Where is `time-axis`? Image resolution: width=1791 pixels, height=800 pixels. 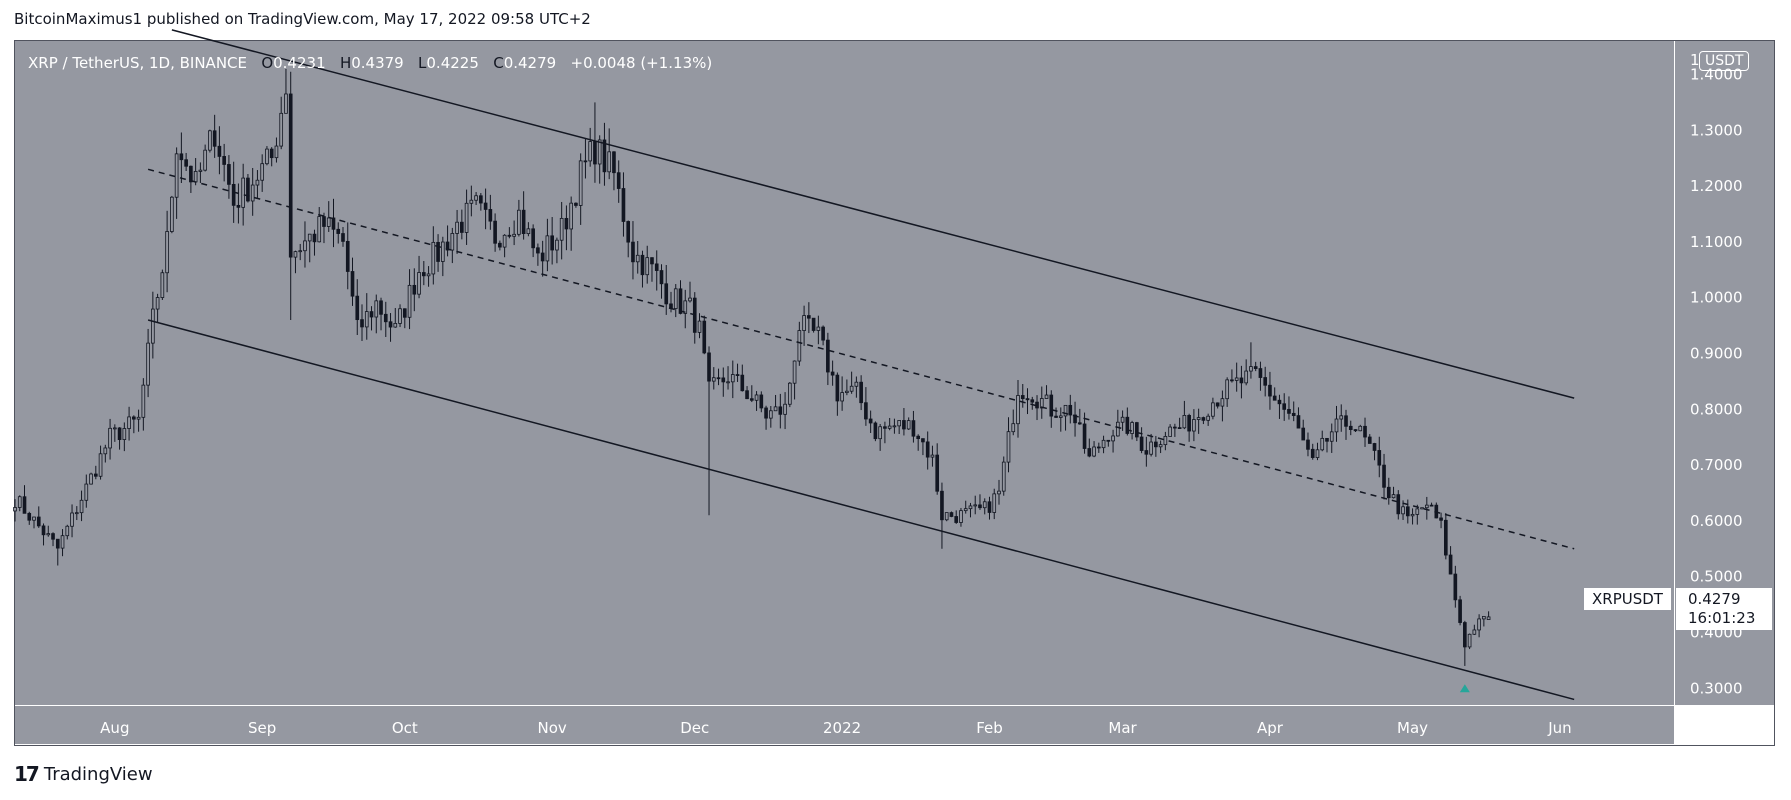 time-axis is located at coordinates (844, 725).